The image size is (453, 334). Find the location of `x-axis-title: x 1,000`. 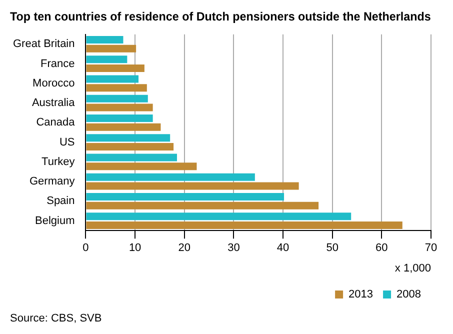

x-axis-title: x 1,000 is located at coordinates (412, 268).